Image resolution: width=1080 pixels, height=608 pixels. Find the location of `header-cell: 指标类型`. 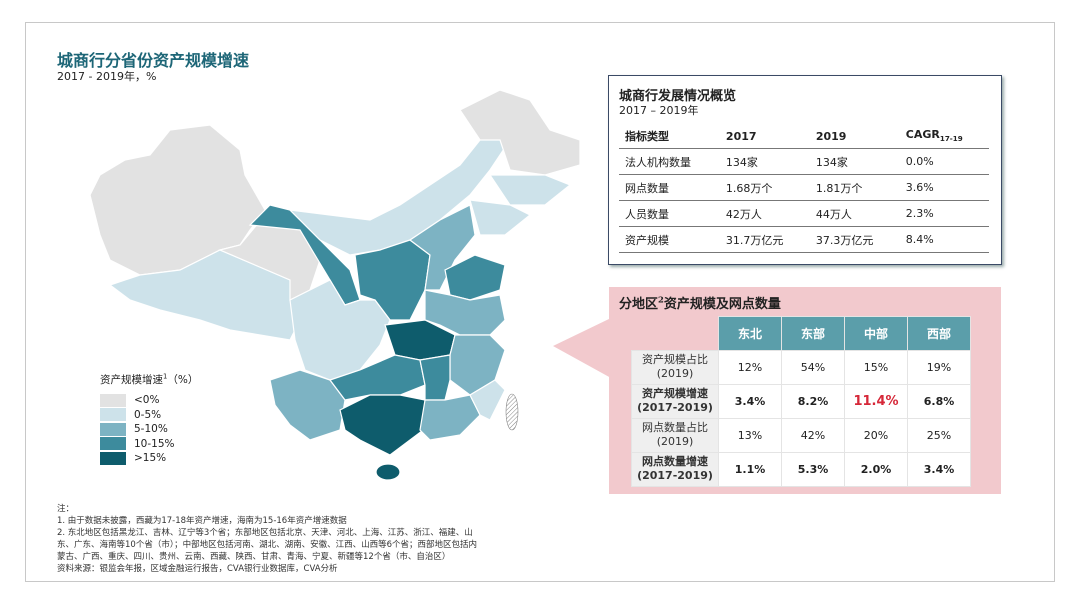

header-cell: 指标类型 is located at coordinates (669, 136).